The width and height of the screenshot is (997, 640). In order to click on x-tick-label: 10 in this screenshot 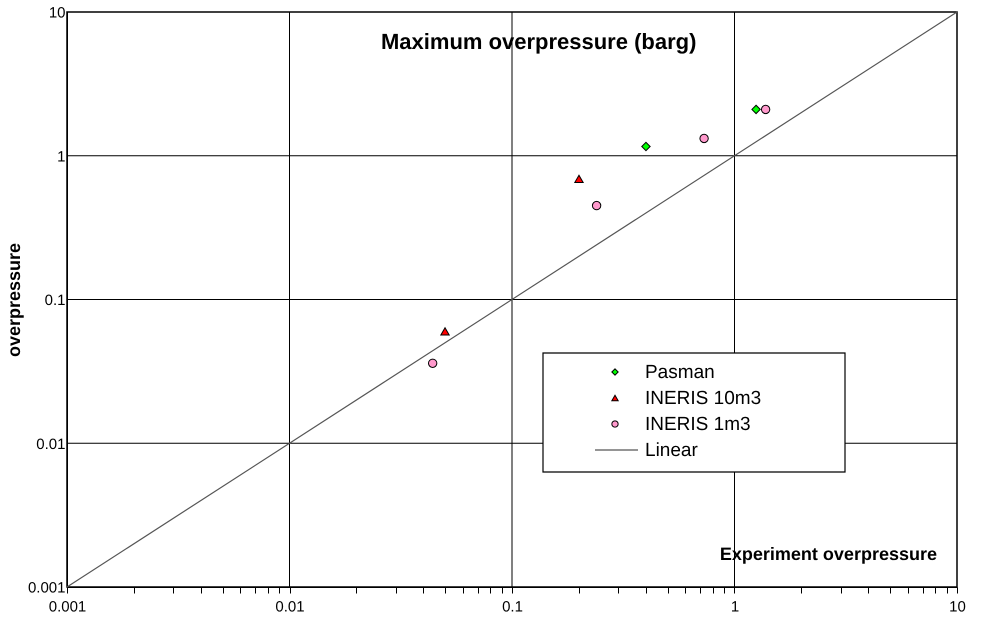, I will do `click(957, 607)`.